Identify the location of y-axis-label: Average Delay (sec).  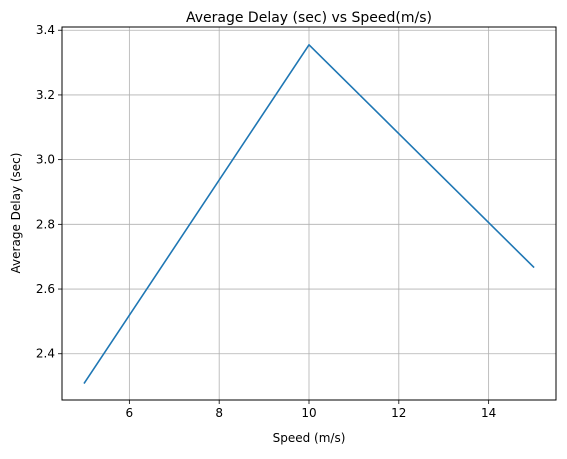
(16, 213).